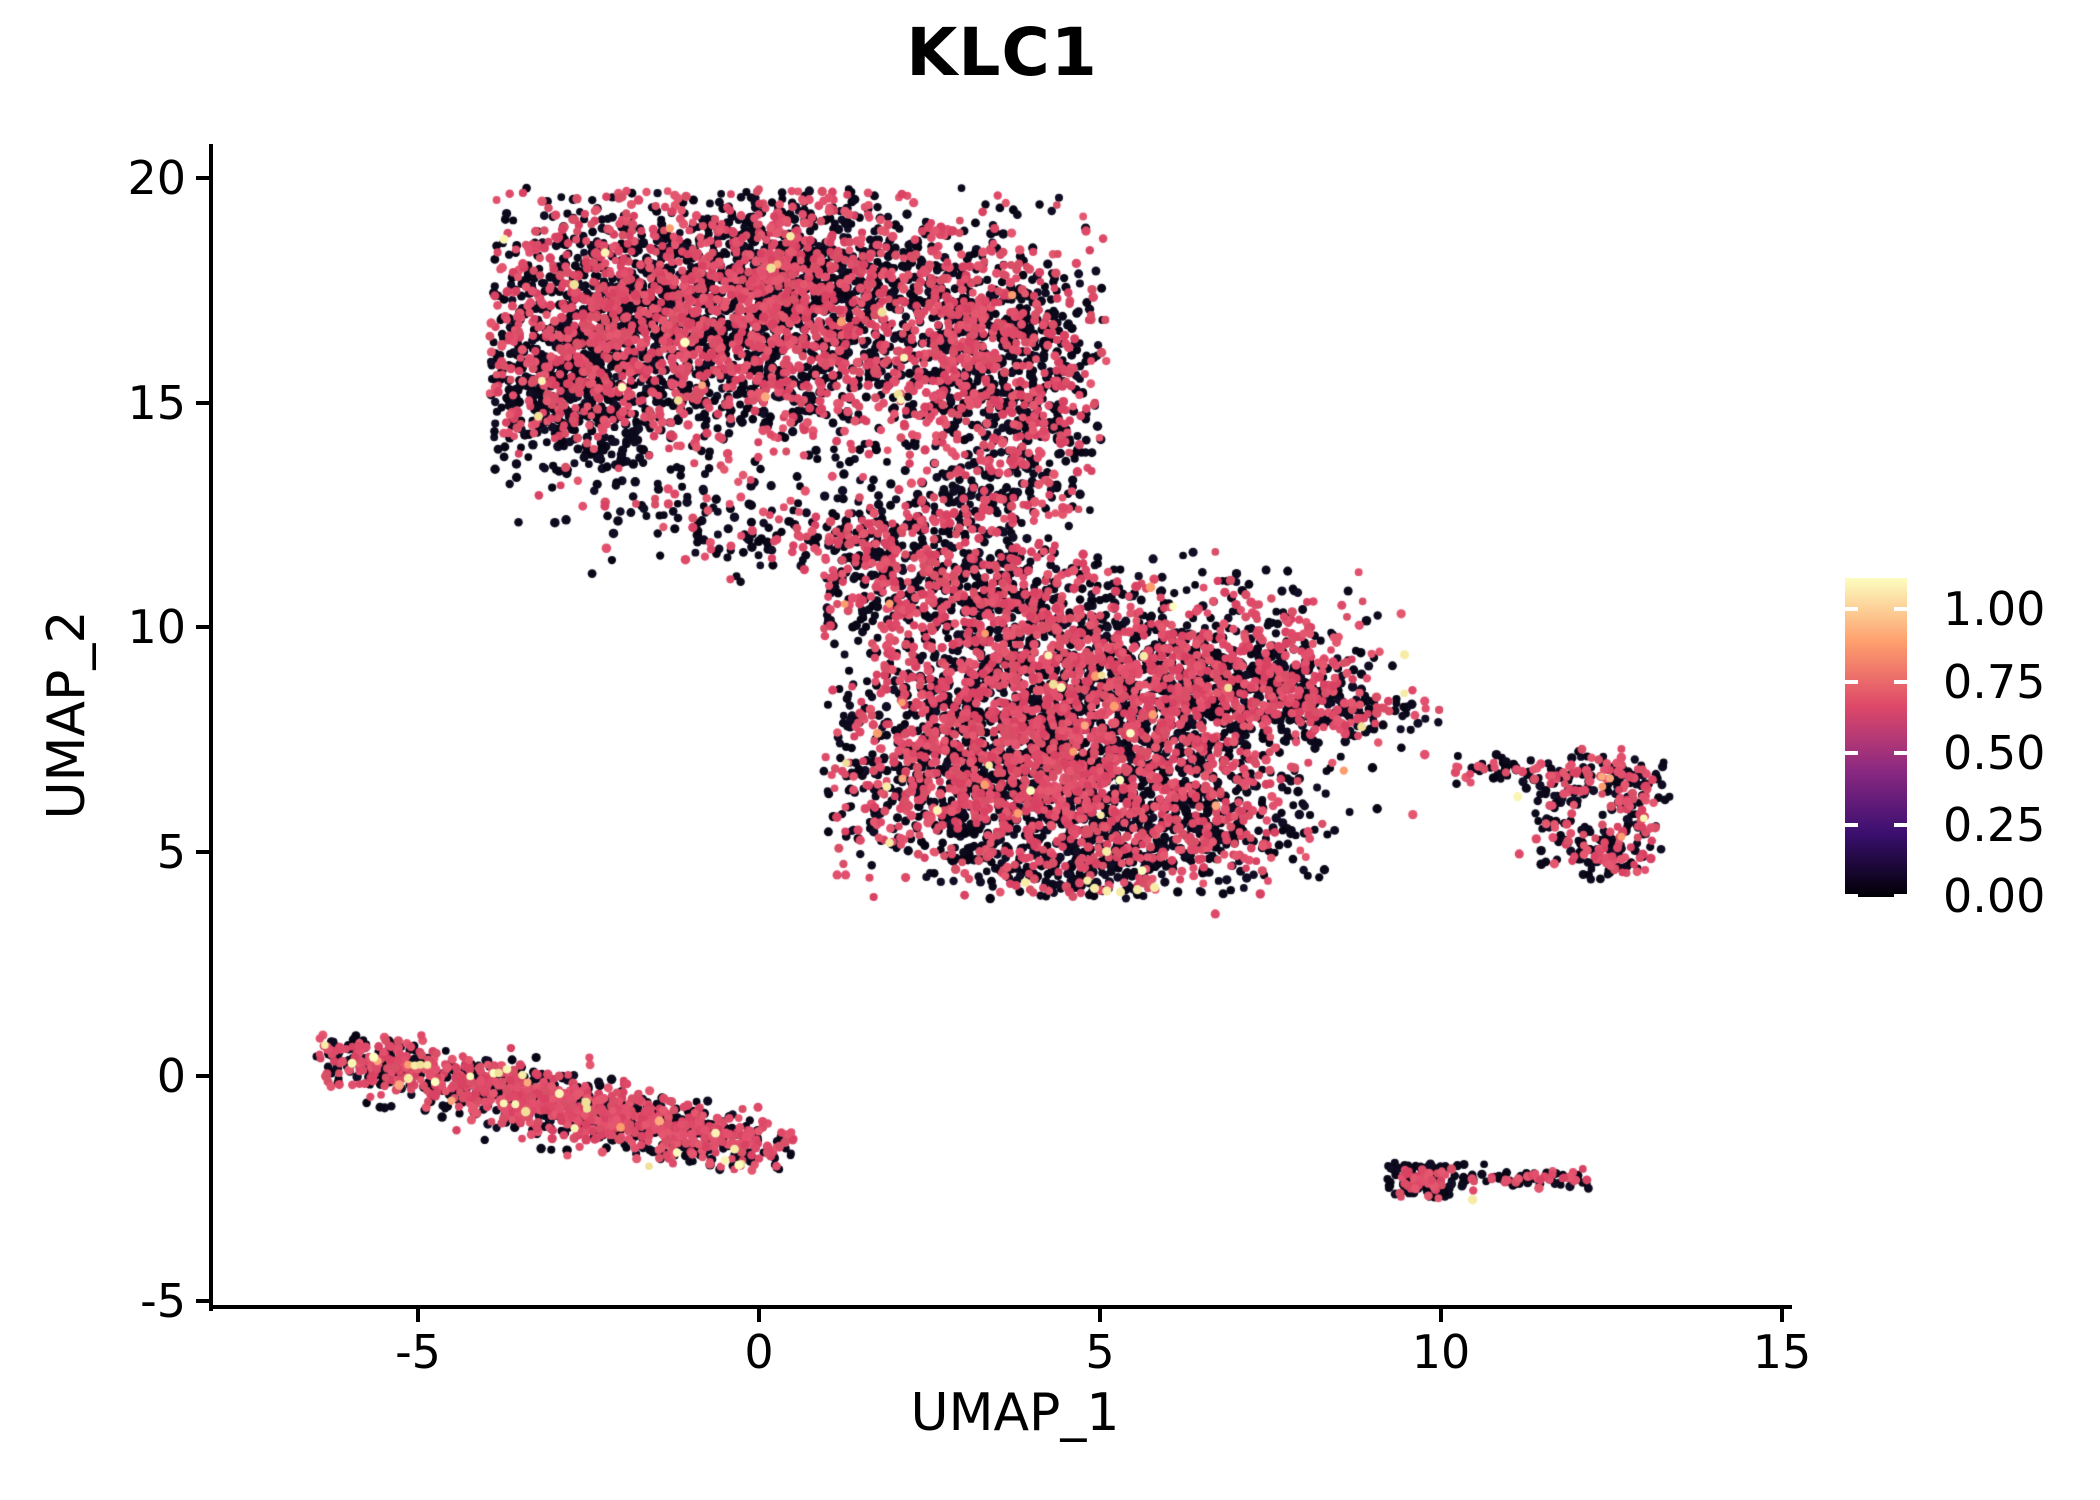 The image size is (2100, 1500). Describe the element at coordinates (156, 402) in the screenshot. I see `y-tick-label: 15` at that location.